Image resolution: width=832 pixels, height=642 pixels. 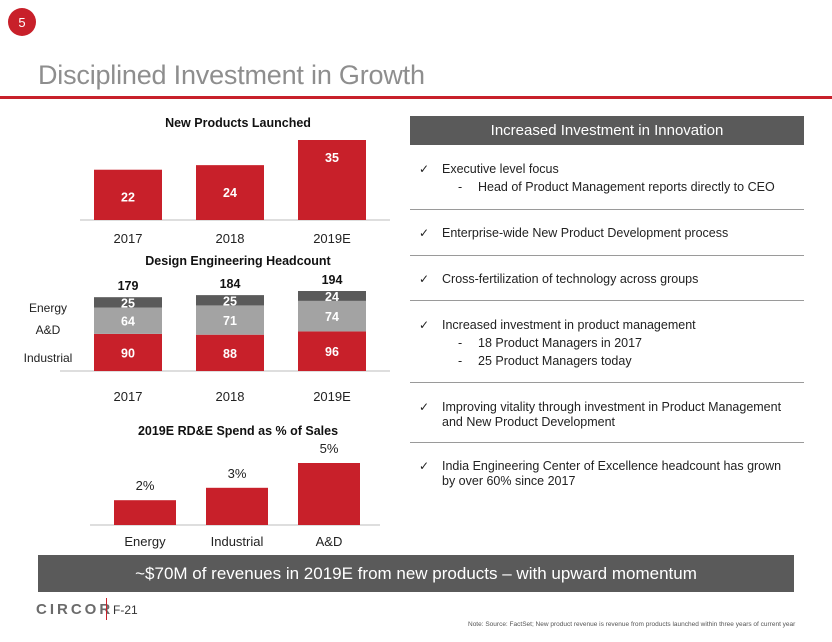 What do you see at coordinates (22, 22) in the screenshot?
I see `page-number-badge: 5` at bounding box center [22, 22].